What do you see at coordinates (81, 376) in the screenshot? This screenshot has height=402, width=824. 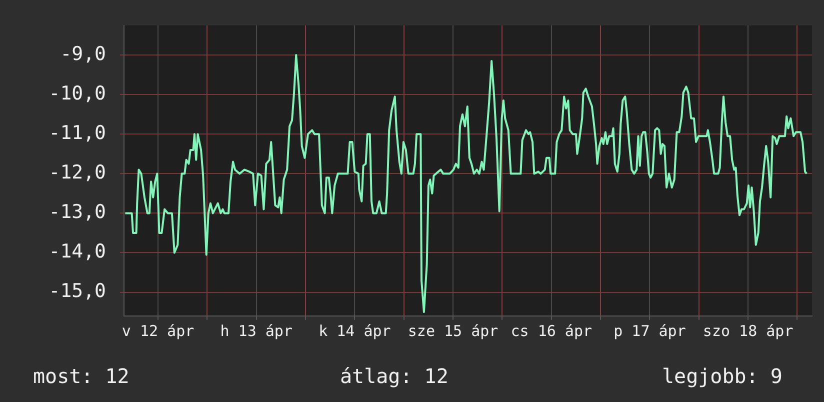 I see `text: most: 12` at bounding box center [81, 376].